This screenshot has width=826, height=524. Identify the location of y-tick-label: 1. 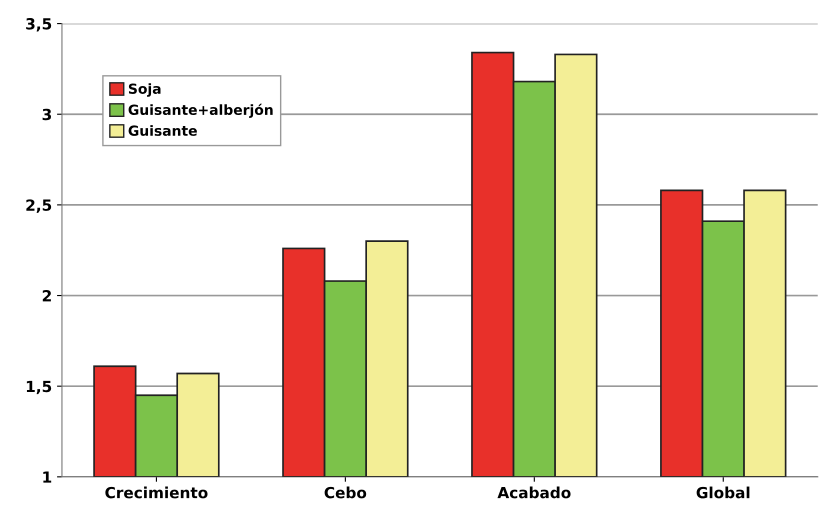
(47, 477).